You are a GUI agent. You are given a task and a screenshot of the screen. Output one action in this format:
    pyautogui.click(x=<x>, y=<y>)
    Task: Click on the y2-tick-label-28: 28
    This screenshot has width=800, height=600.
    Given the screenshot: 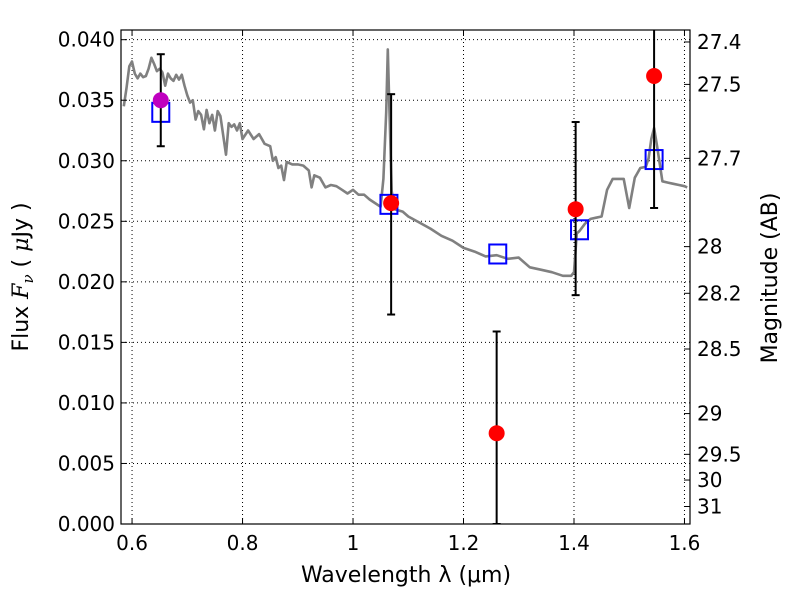 What is the action you would take?
    pyautogui.click(x=709, y=247)
    